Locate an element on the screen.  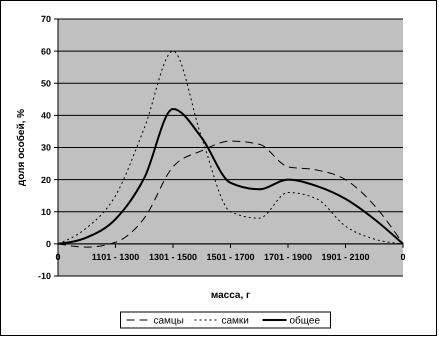
y-tick-label: 70 is located at coordinates (45, 19).